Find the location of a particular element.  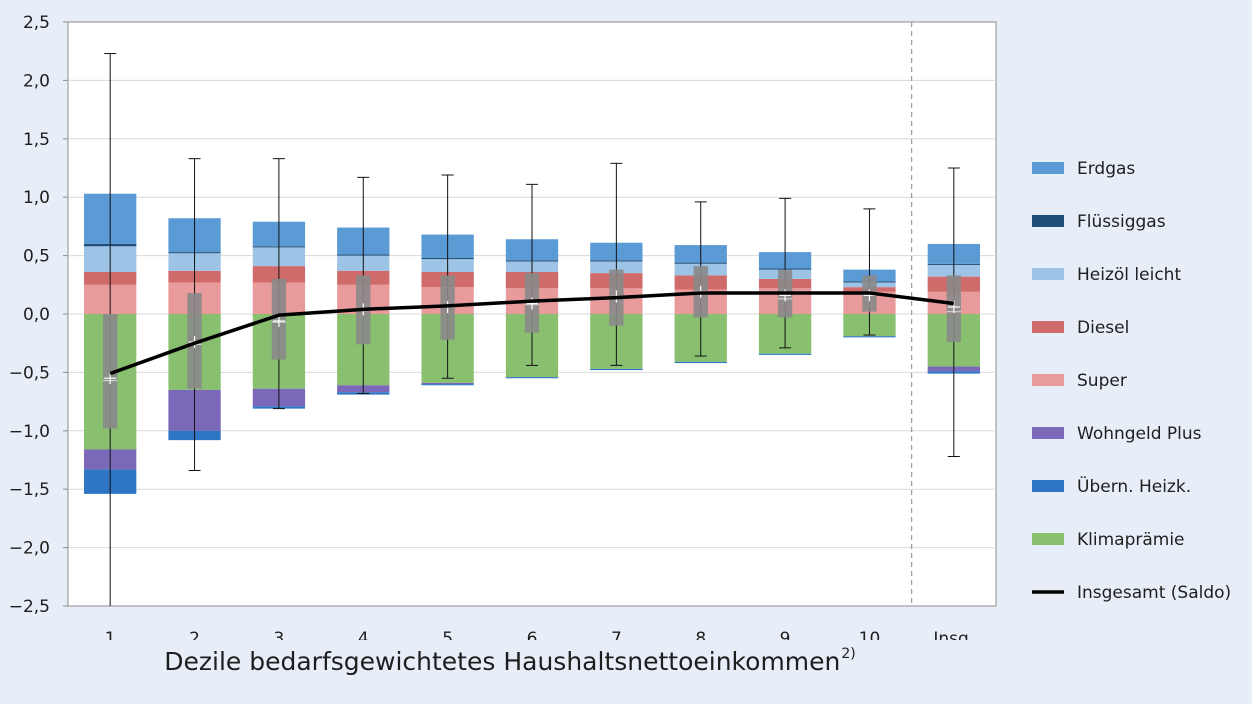

y-axis: 2,5 2,0 1,5 1,0 0,5 0,0 −0,5 −1,0 −1,5 −2,0 −2,5 is located at coordinates (38, 315).